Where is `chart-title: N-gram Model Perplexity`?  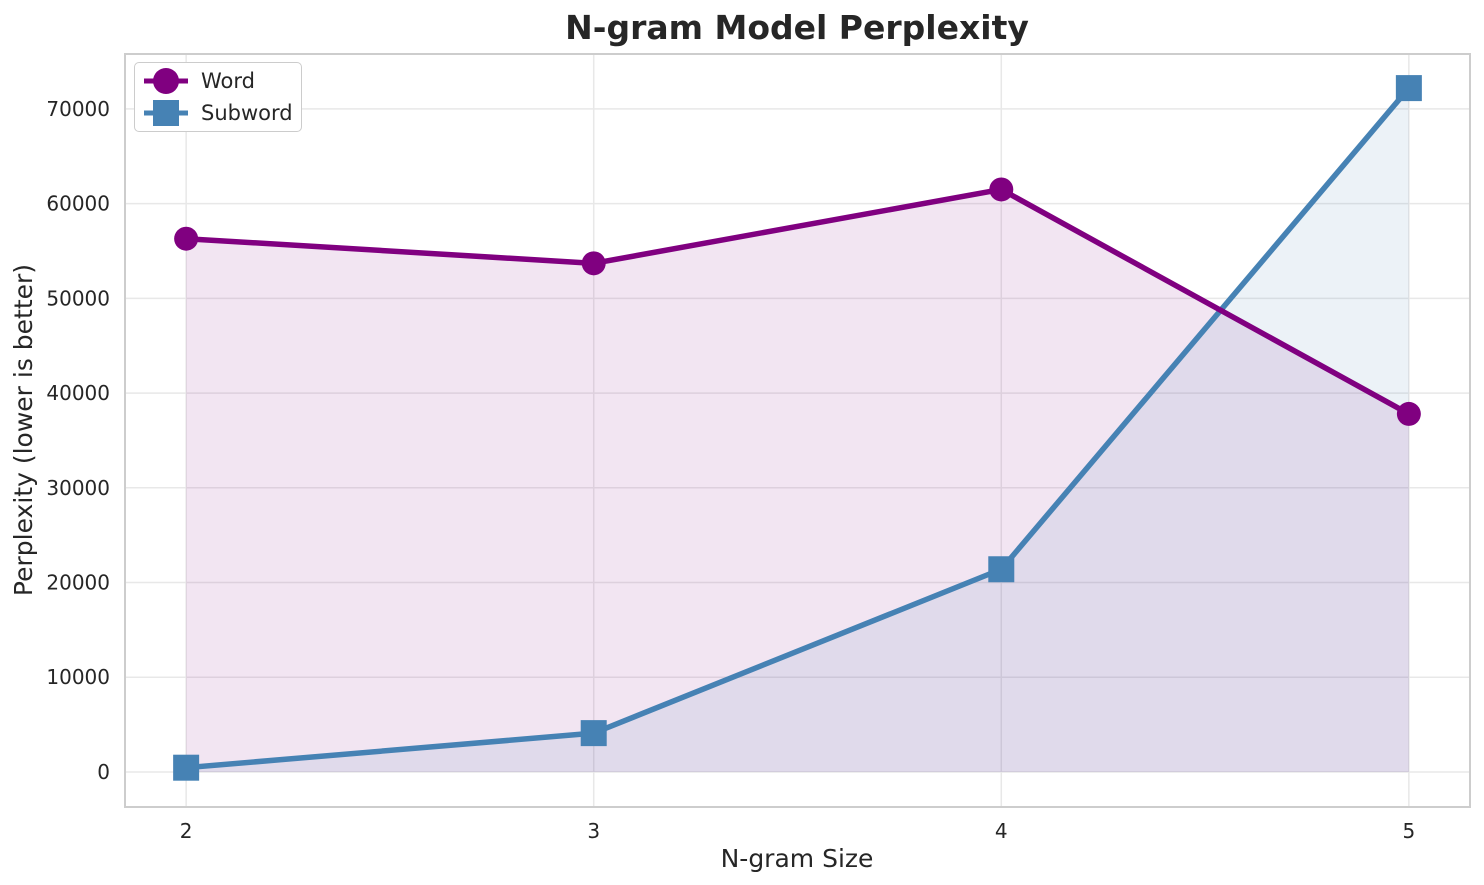
chart-title: N-gram Model Perplexity is located at coordinates (797, 27).